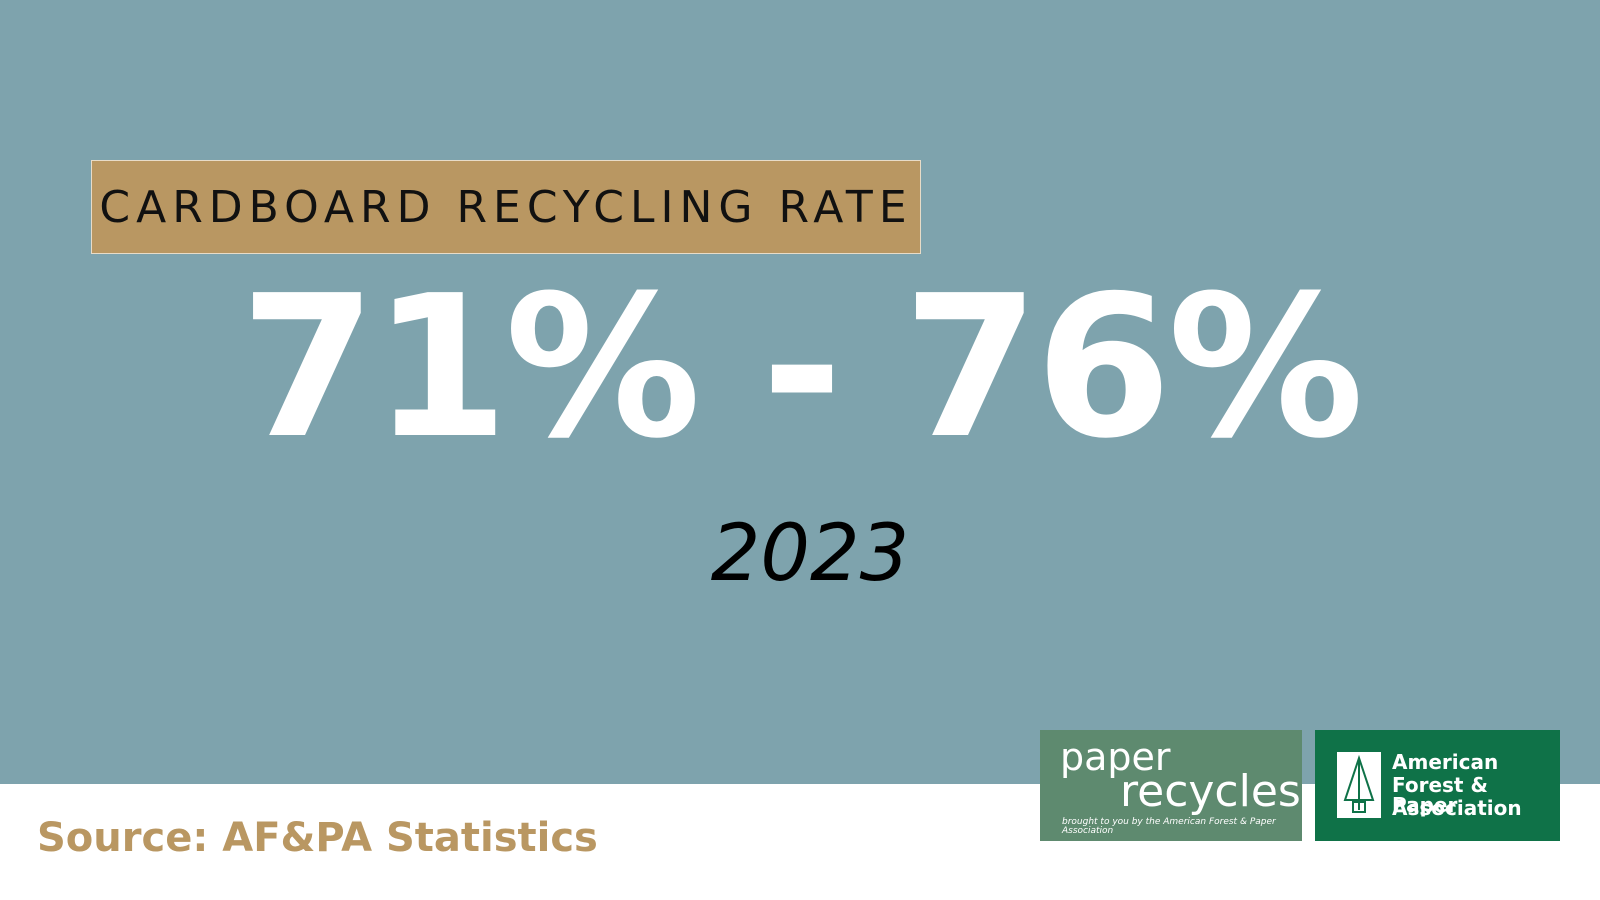 The width and height of the screenshot is (1600, 900). Describe the element at coordinates (1115, 757) in the screenshot. I see `logo-text: paper` at that location.